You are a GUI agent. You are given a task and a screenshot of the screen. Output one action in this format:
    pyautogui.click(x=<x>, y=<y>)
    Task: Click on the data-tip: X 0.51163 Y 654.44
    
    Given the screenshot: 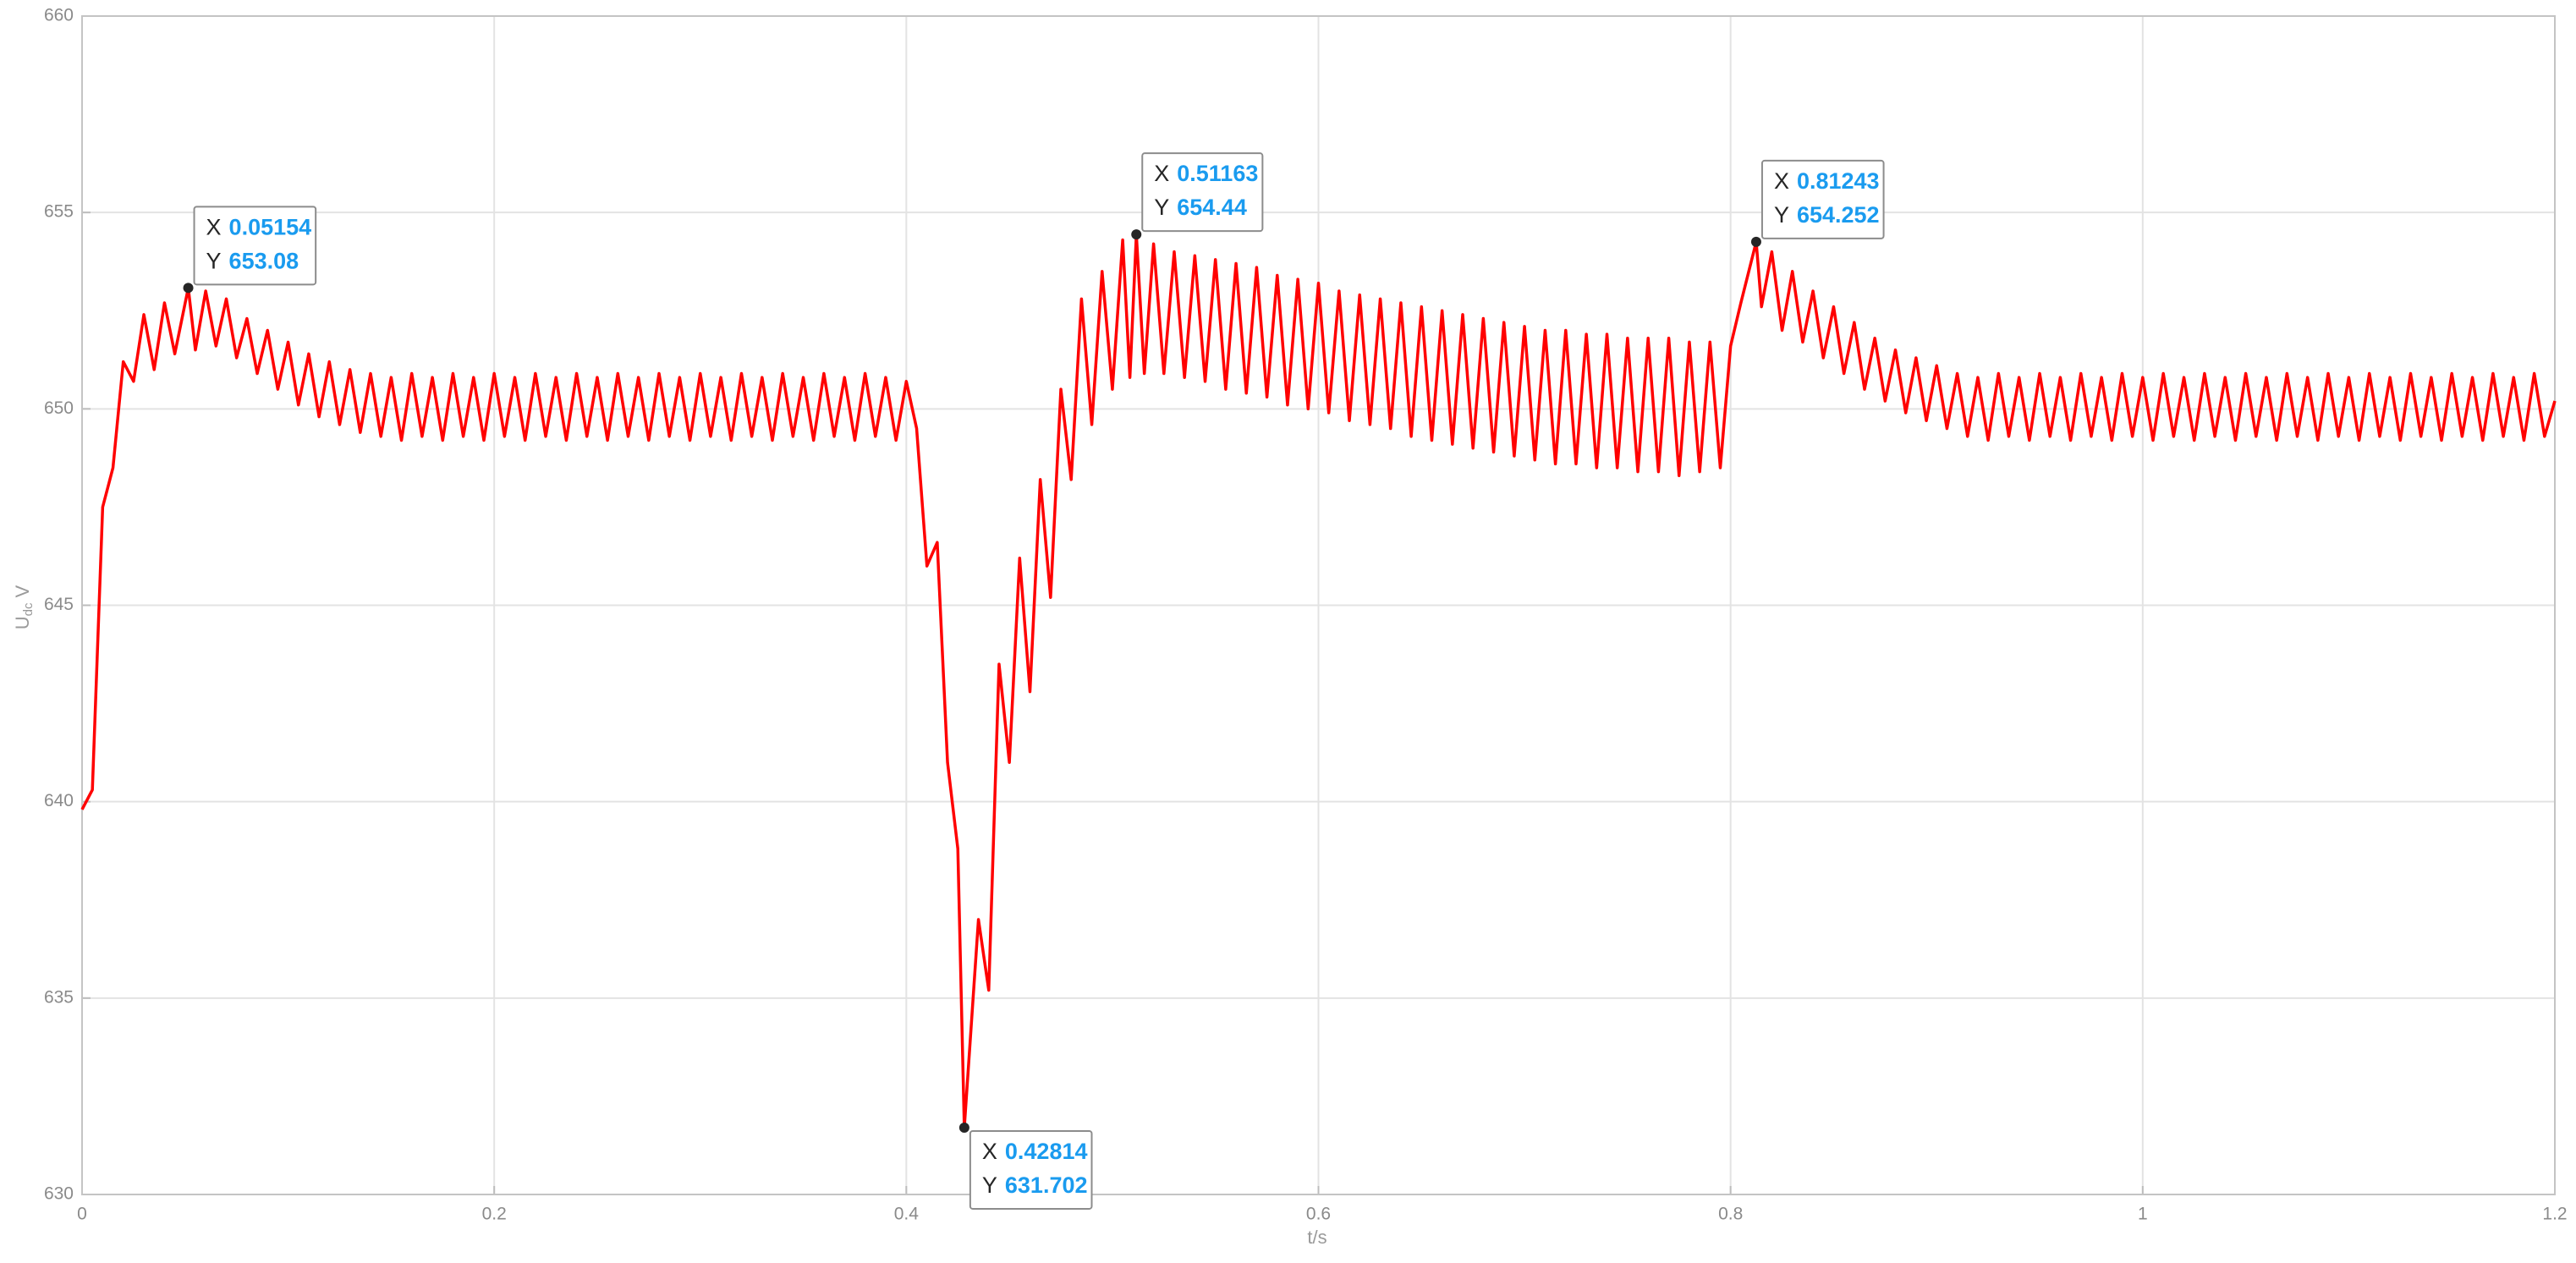 What is the action you would take?
    pyautogui.click(x=1202, y=192)
    